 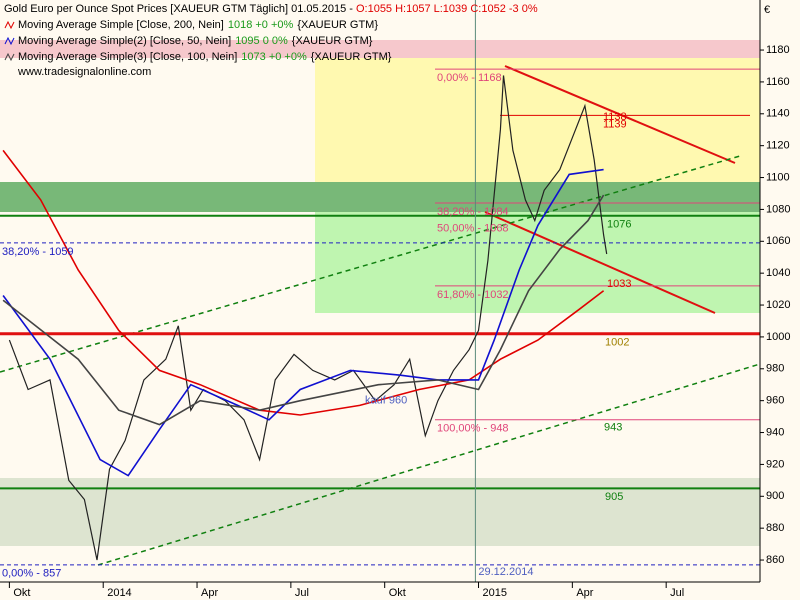 What do you see at coordinates (778, 114) in the screenshot?
I see `y-tick-label: 1140` at bounding box center [778, 114].